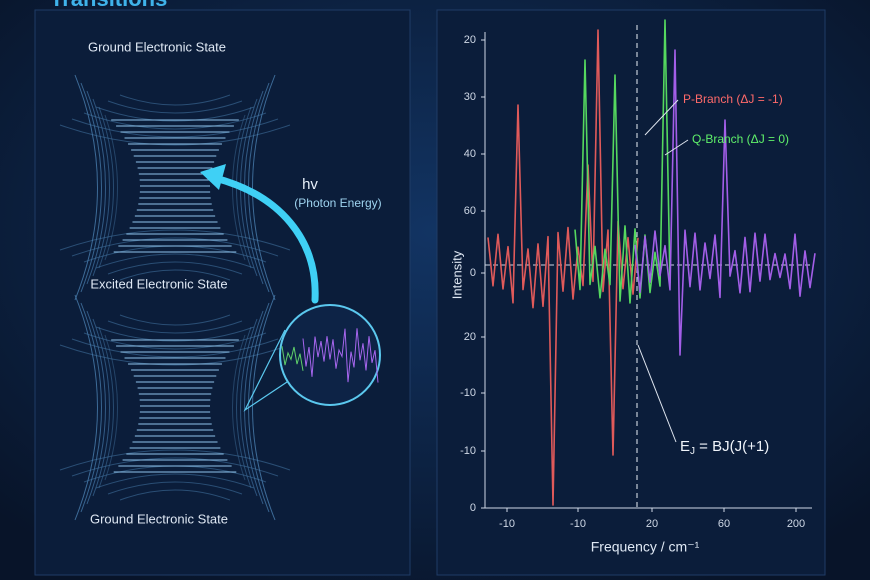  I want to click on zoom-circle, so click(330, 355).